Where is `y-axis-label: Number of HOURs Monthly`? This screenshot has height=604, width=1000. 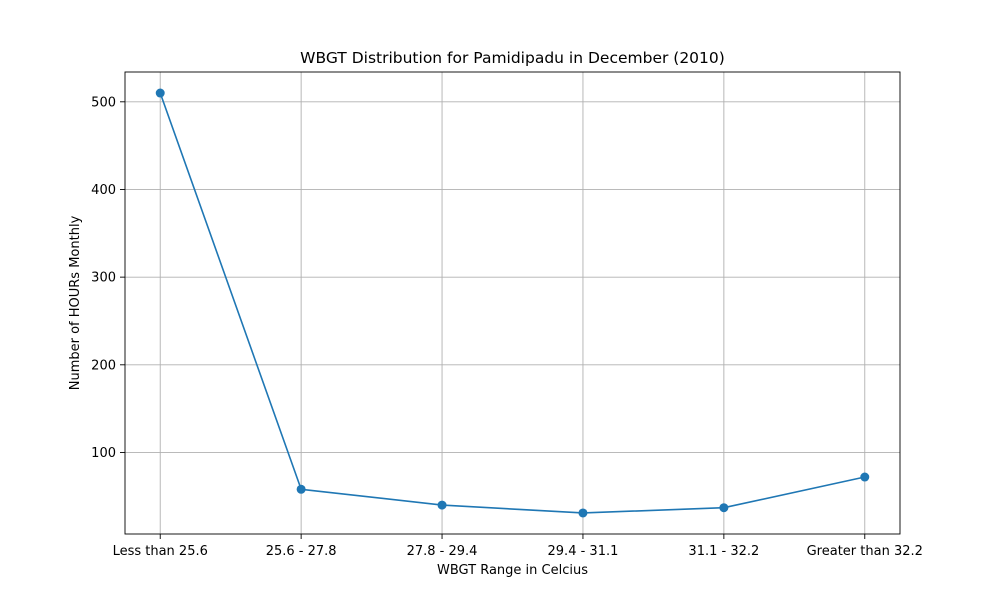
y-axis-label: Number of HOURs Monthly is located at coordinates (75, 302).